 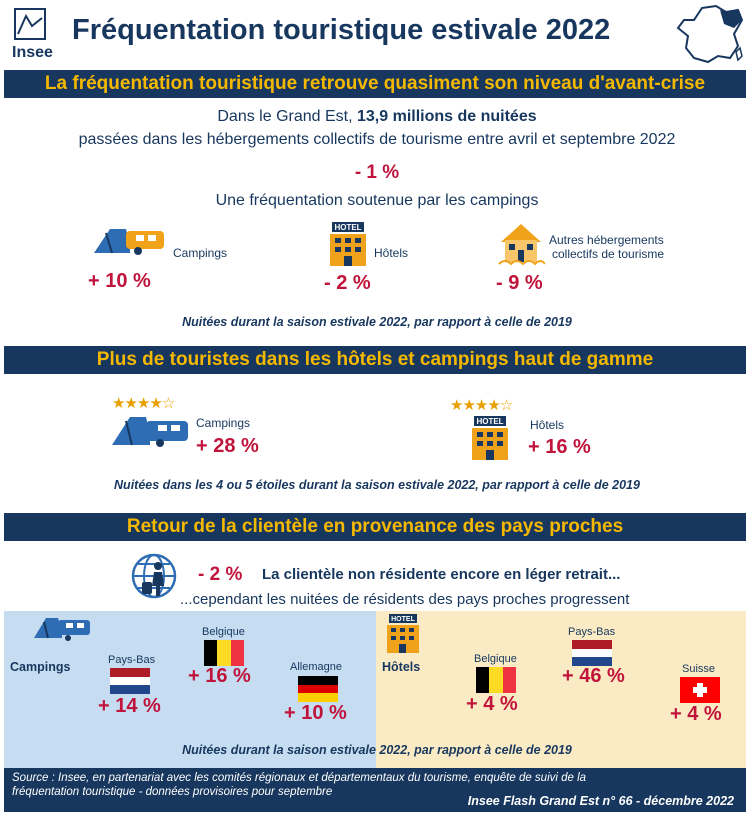 What do you see at coordinates (315, 713) in the screenshot?
I see `c-value-de: + 10 %` at bounding box center [315, 713].